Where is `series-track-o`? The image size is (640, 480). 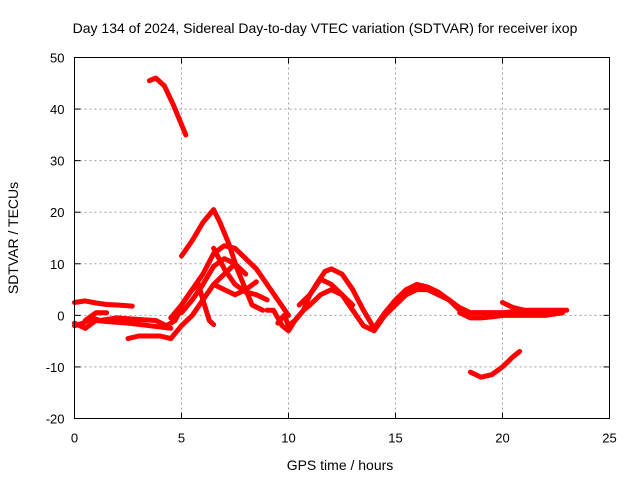 series-track-o is located at coordinates (326, 292).